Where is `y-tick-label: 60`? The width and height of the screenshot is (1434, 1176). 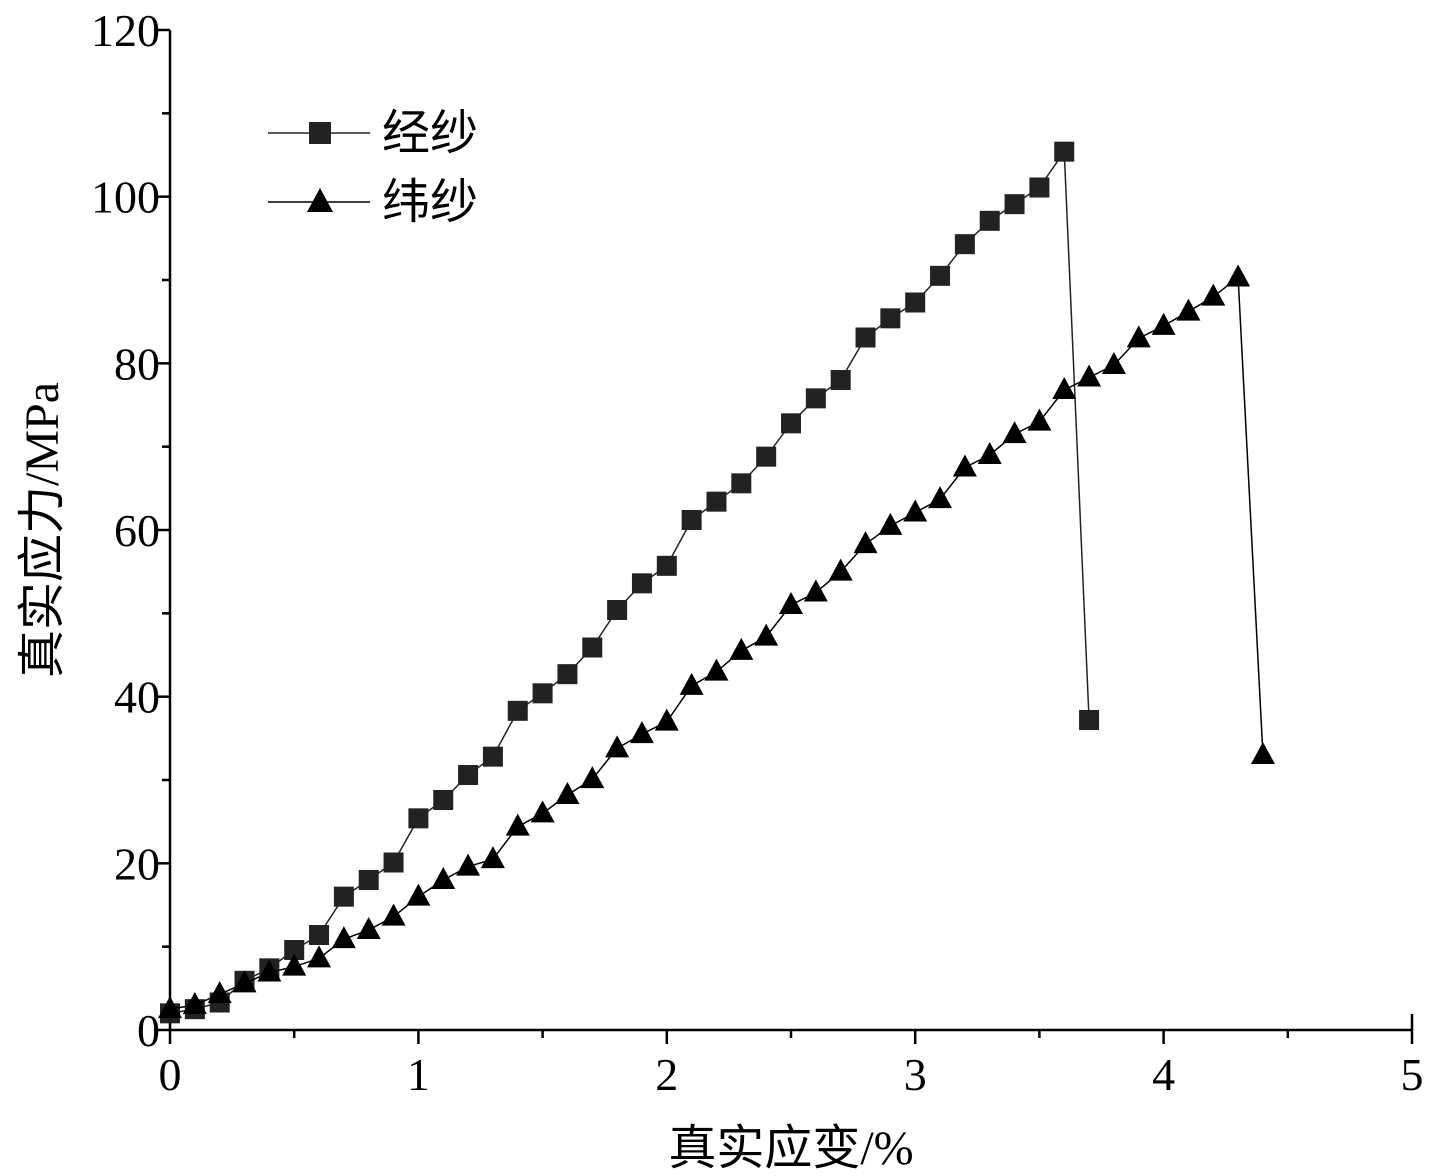
y-tick-label: 60 is located at coordinates (137, 530).